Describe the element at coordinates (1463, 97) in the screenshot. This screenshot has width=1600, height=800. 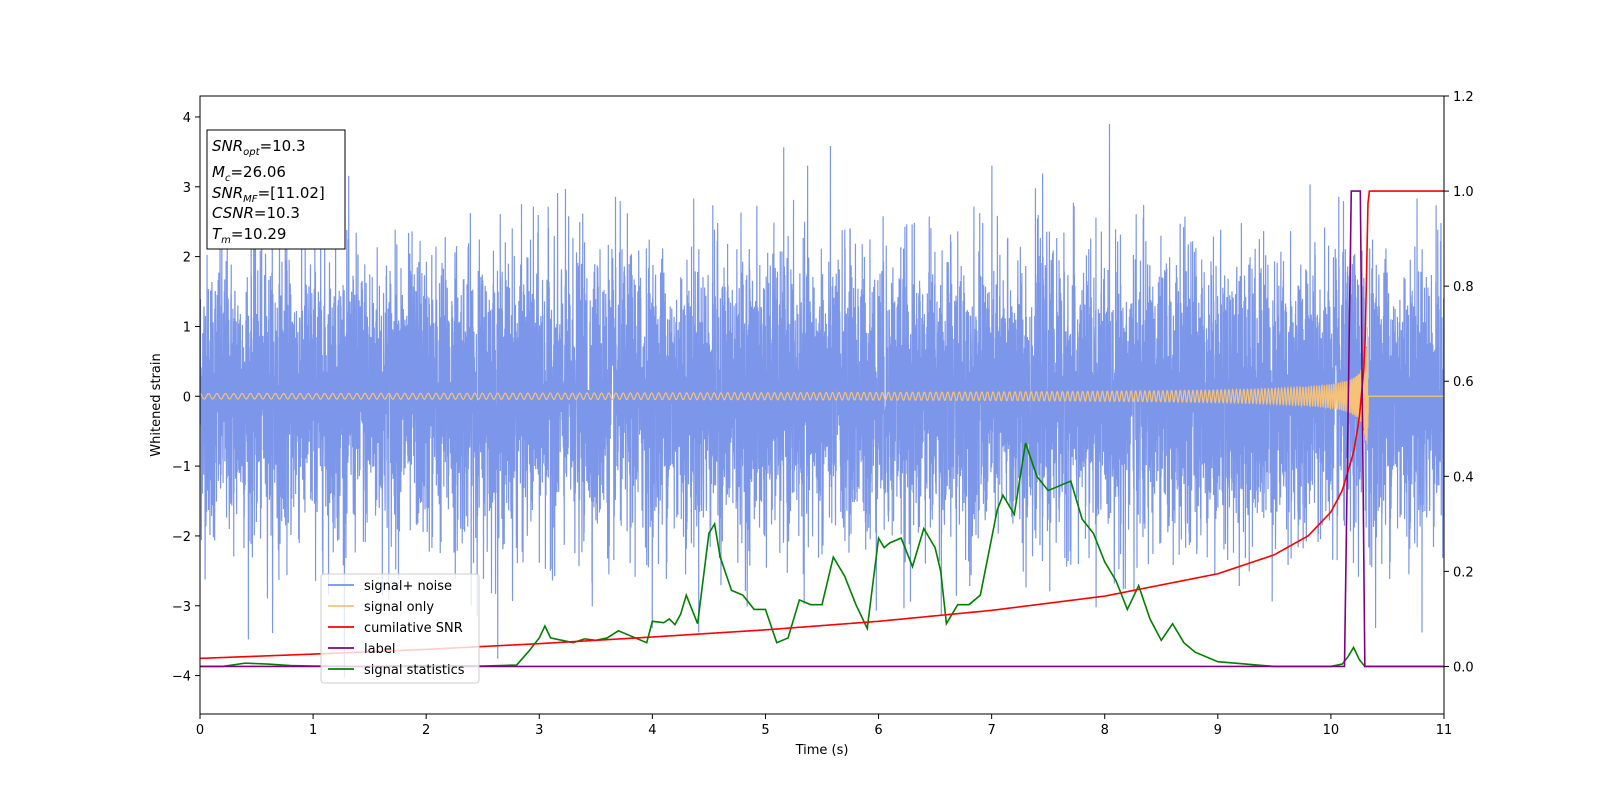
I see `y2-tick-label: 1.2` at that location.